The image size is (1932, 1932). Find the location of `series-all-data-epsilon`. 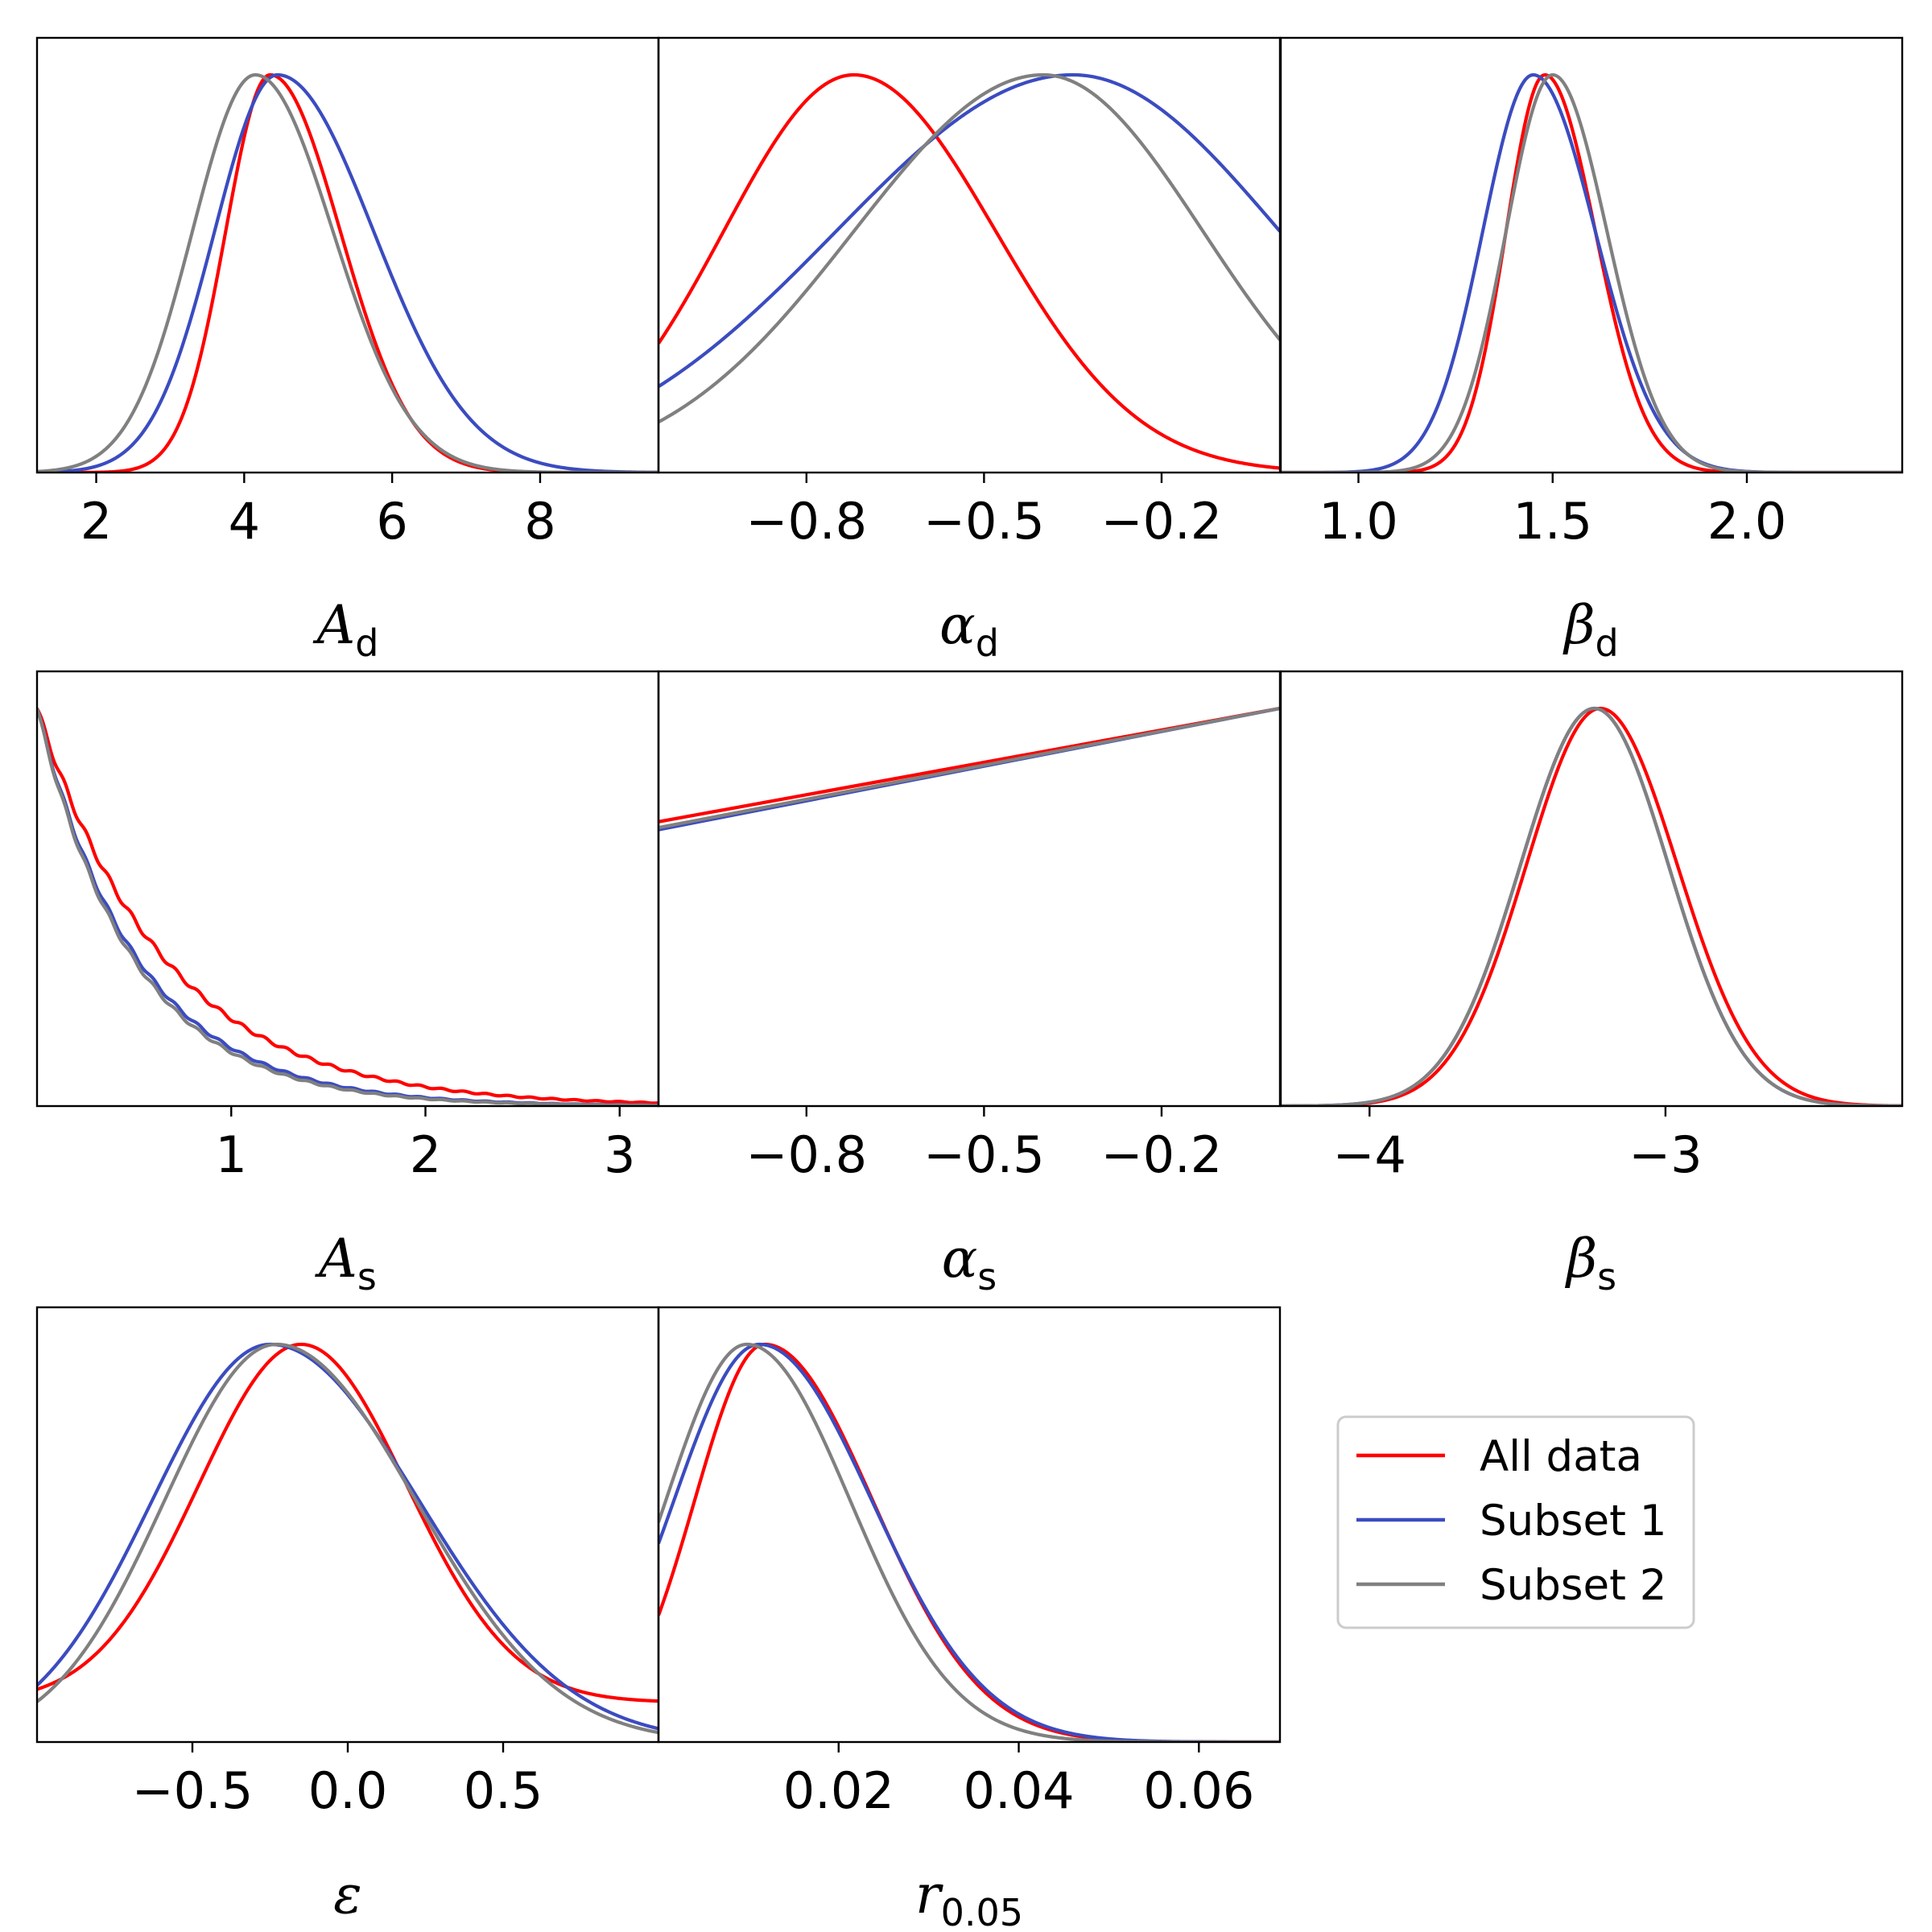

series-all-data-epsilon is located at coordinates (347, 1522).